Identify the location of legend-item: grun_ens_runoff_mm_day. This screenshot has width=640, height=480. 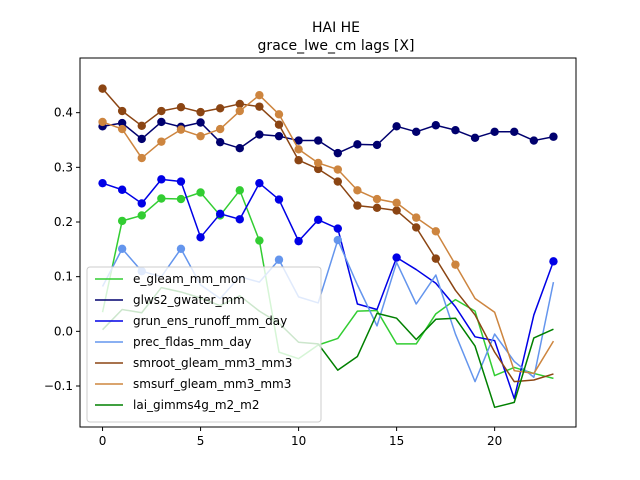
(191, 321).